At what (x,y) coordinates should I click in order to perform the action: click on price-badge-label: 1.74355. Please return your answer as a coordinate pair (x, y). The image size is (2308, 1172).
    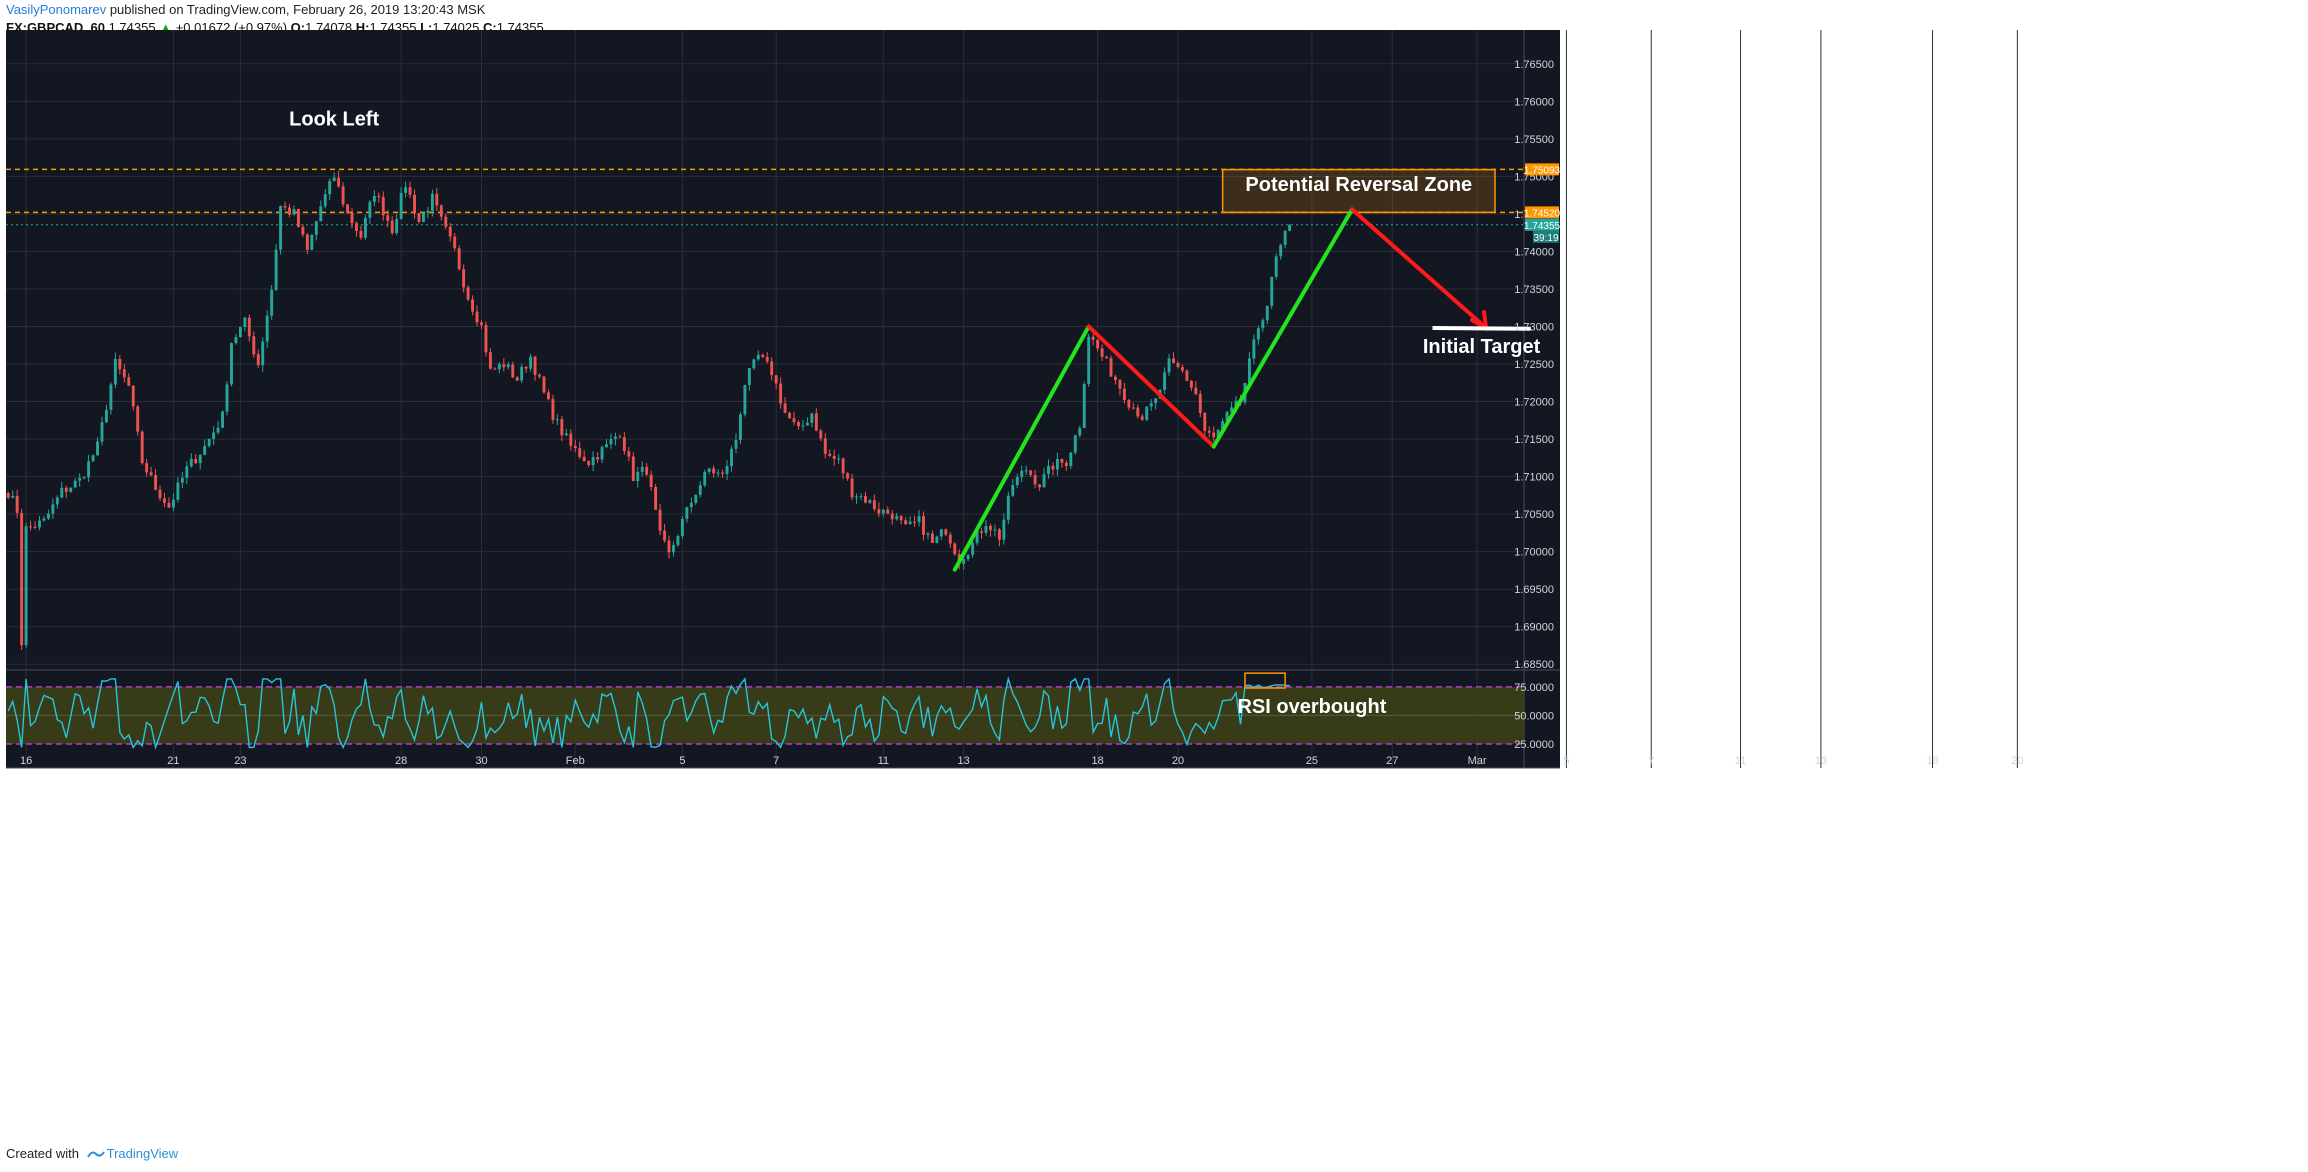
    Looking at the image, I should click on (1542, 226).